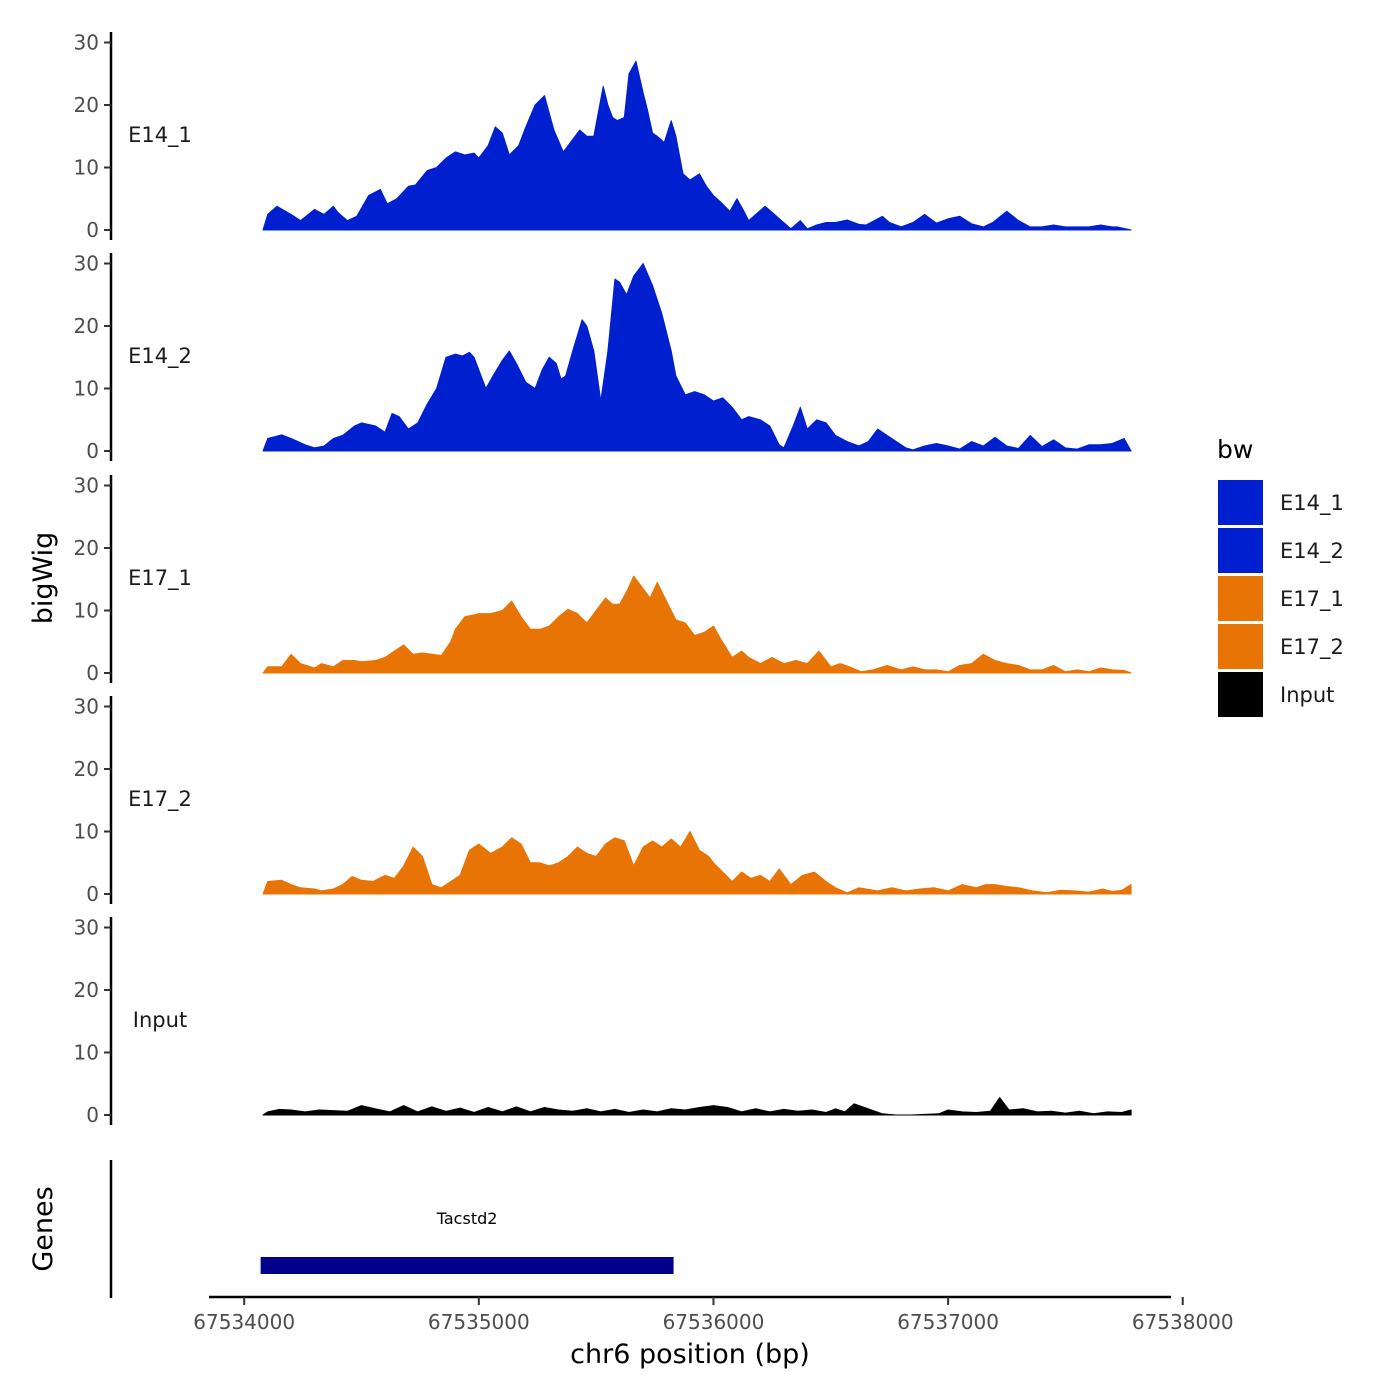 This screenshot has height=1400, width=1400. I want to click on y-tick-label-E17_2-20: 20, so click(86, 769).